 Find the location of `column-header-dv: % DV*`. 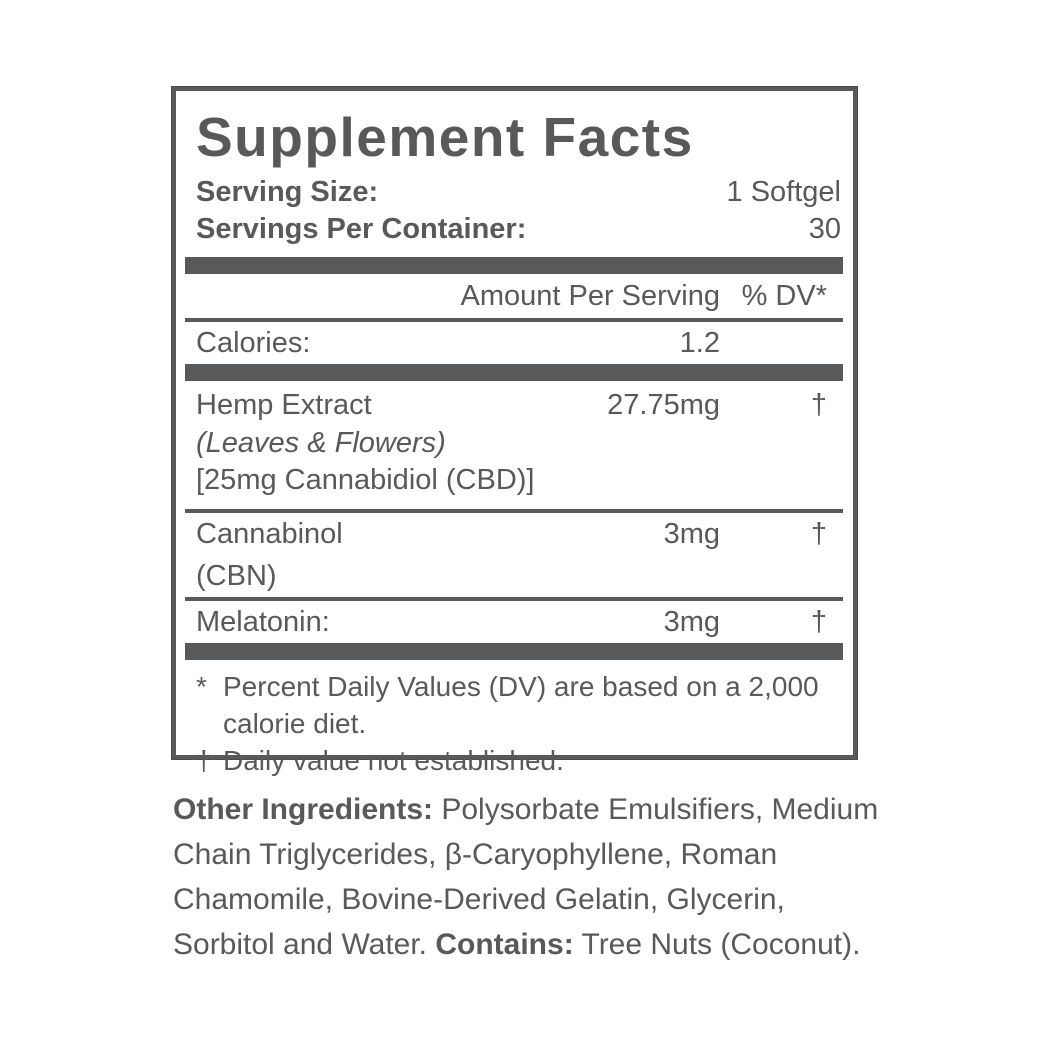

column-header-dv: % DV* is located at coordinates (784, 295).